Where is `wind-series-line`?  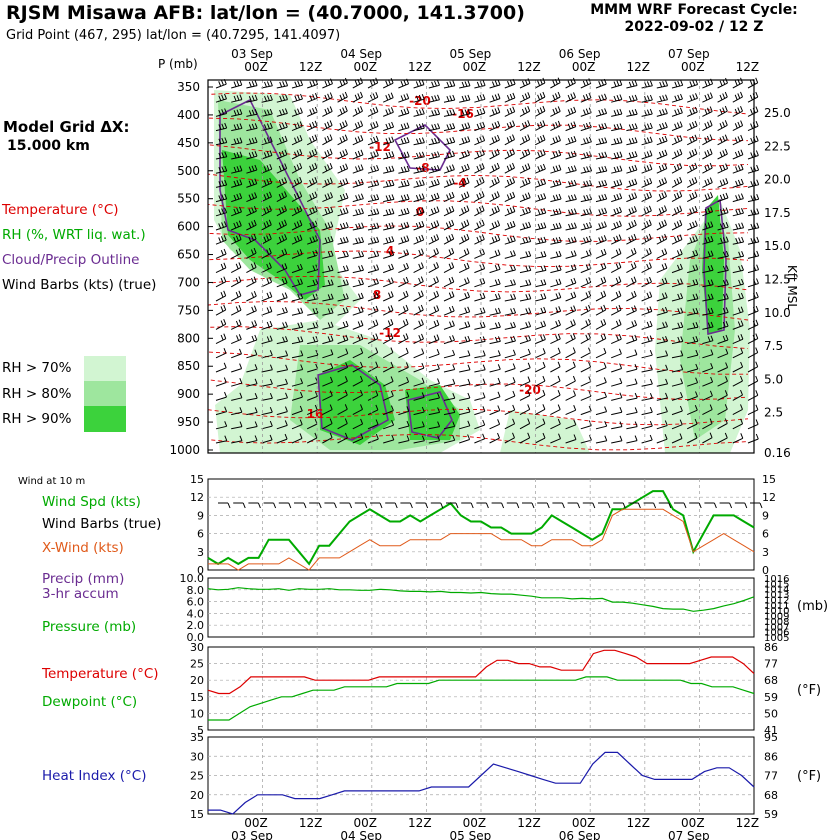
wind-series-line is located at coordinates (481, 539).